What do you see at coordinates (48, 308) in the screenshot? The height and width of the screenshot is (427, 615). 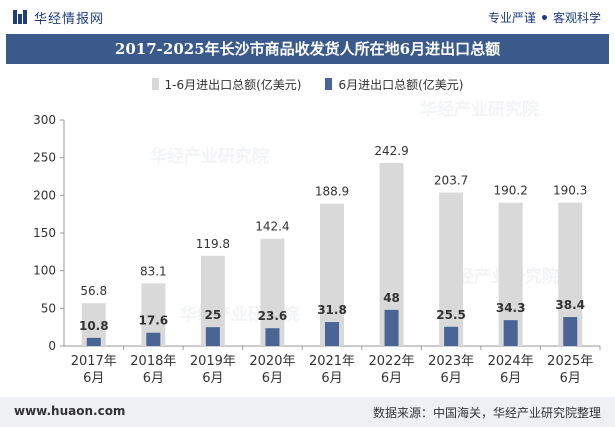 I see `y-tick-label: 50` at bounding box center [48, 308].